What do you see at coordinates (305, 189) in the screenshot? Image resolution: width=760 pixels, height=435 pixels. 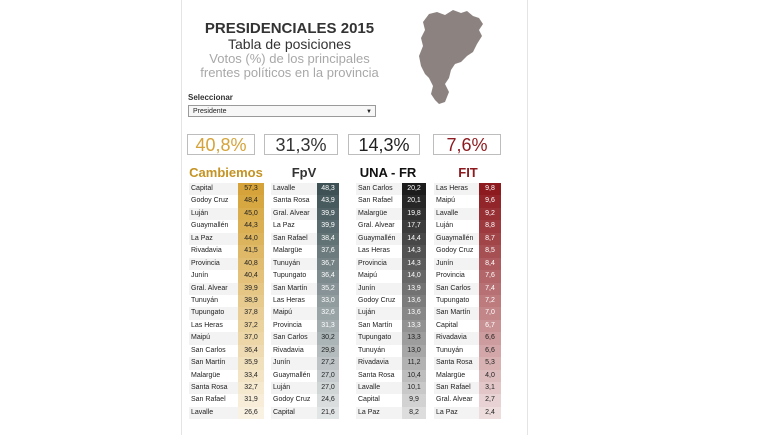 I see `table-row: Lavalle 48,3` at bounding box center [305, 189].